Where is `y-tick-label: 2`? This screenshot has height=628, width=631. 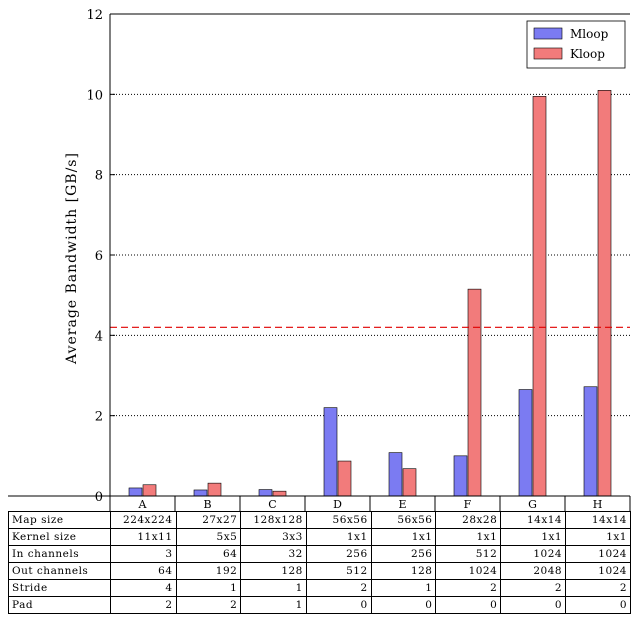
y-tick-label: 2 is located at coordinates (99, 417).